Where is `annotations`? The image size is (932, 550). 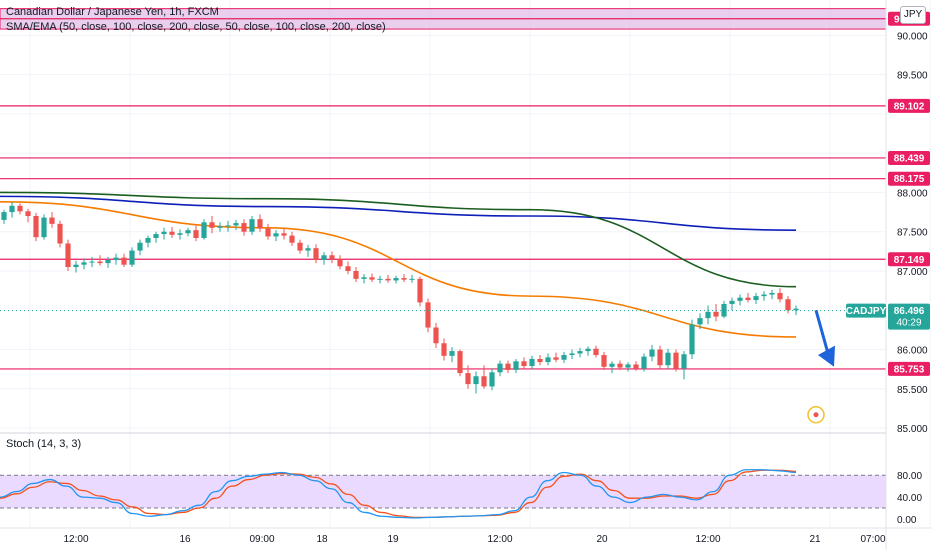
annotations is located at coordinates (821, 366).